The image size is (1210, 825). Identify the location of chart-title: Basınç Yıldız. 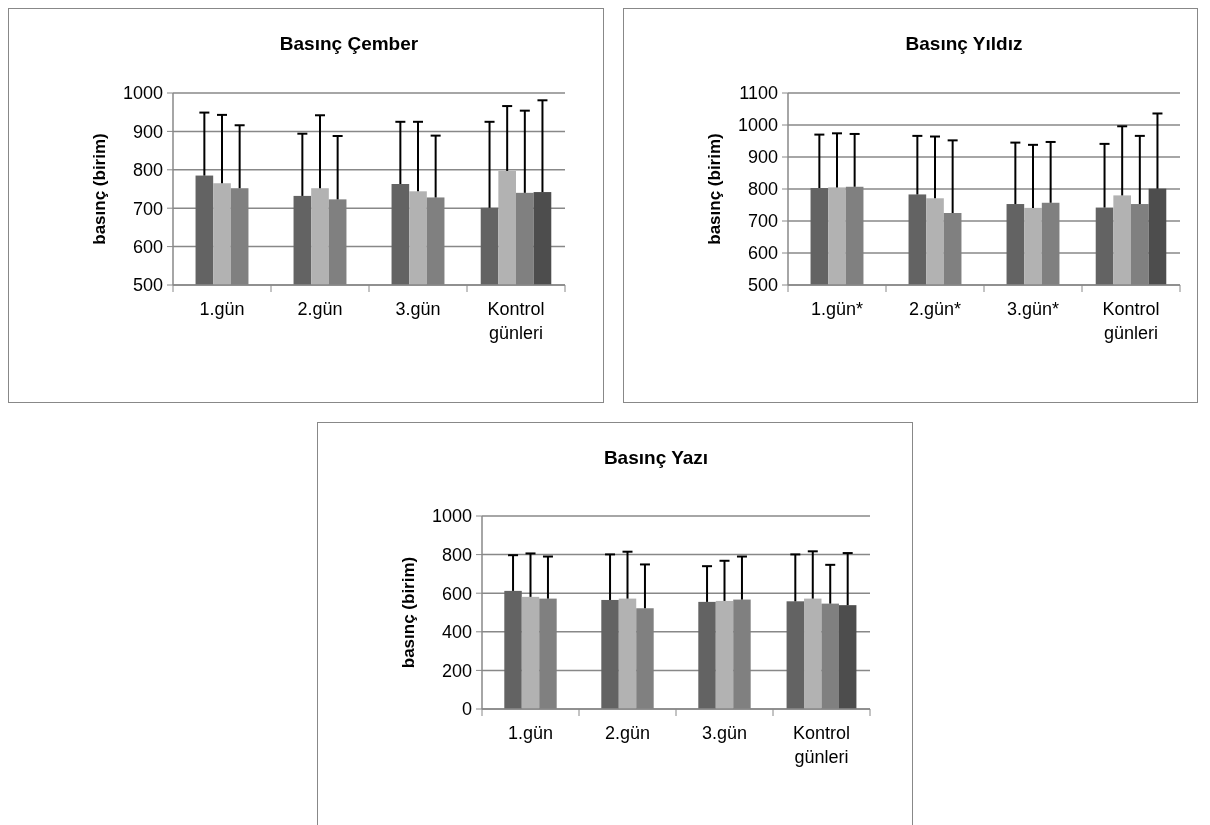
(964, 43).